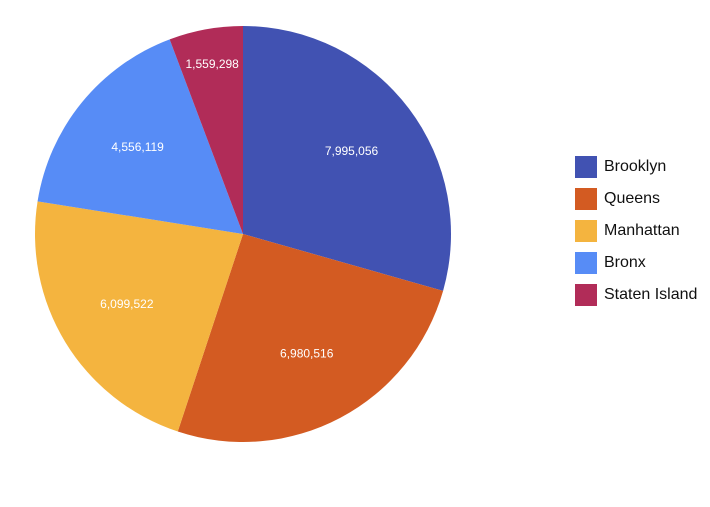  What do you see at coordinates (586, 198) in the screenshot?
I see `legend-swatch-queens` at bounding box center [586, 198].